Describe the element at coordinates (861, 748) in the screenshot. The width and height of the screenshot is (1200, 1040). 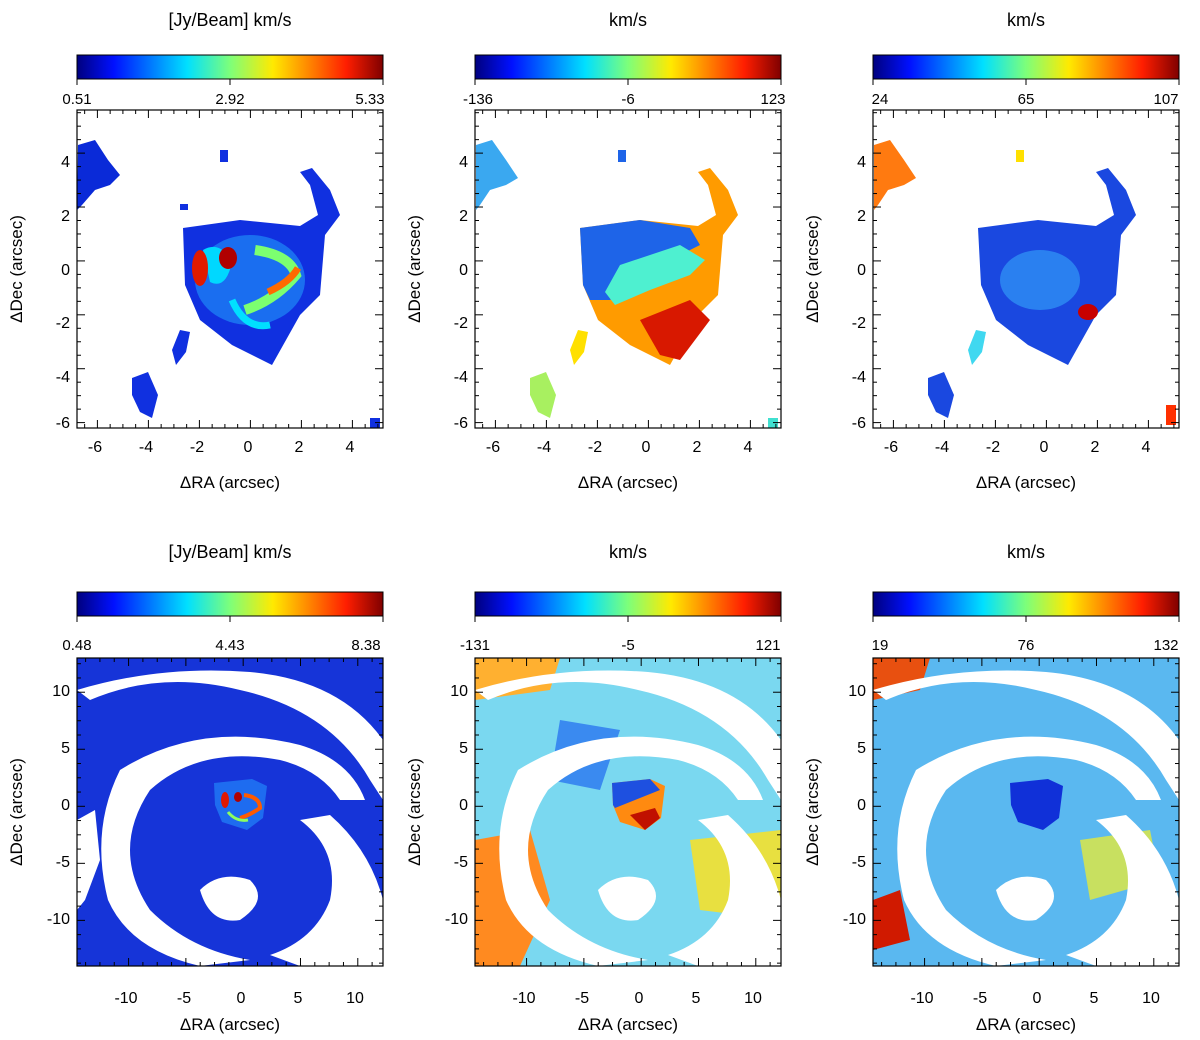
I see `y-tick-label: 5` at that location.